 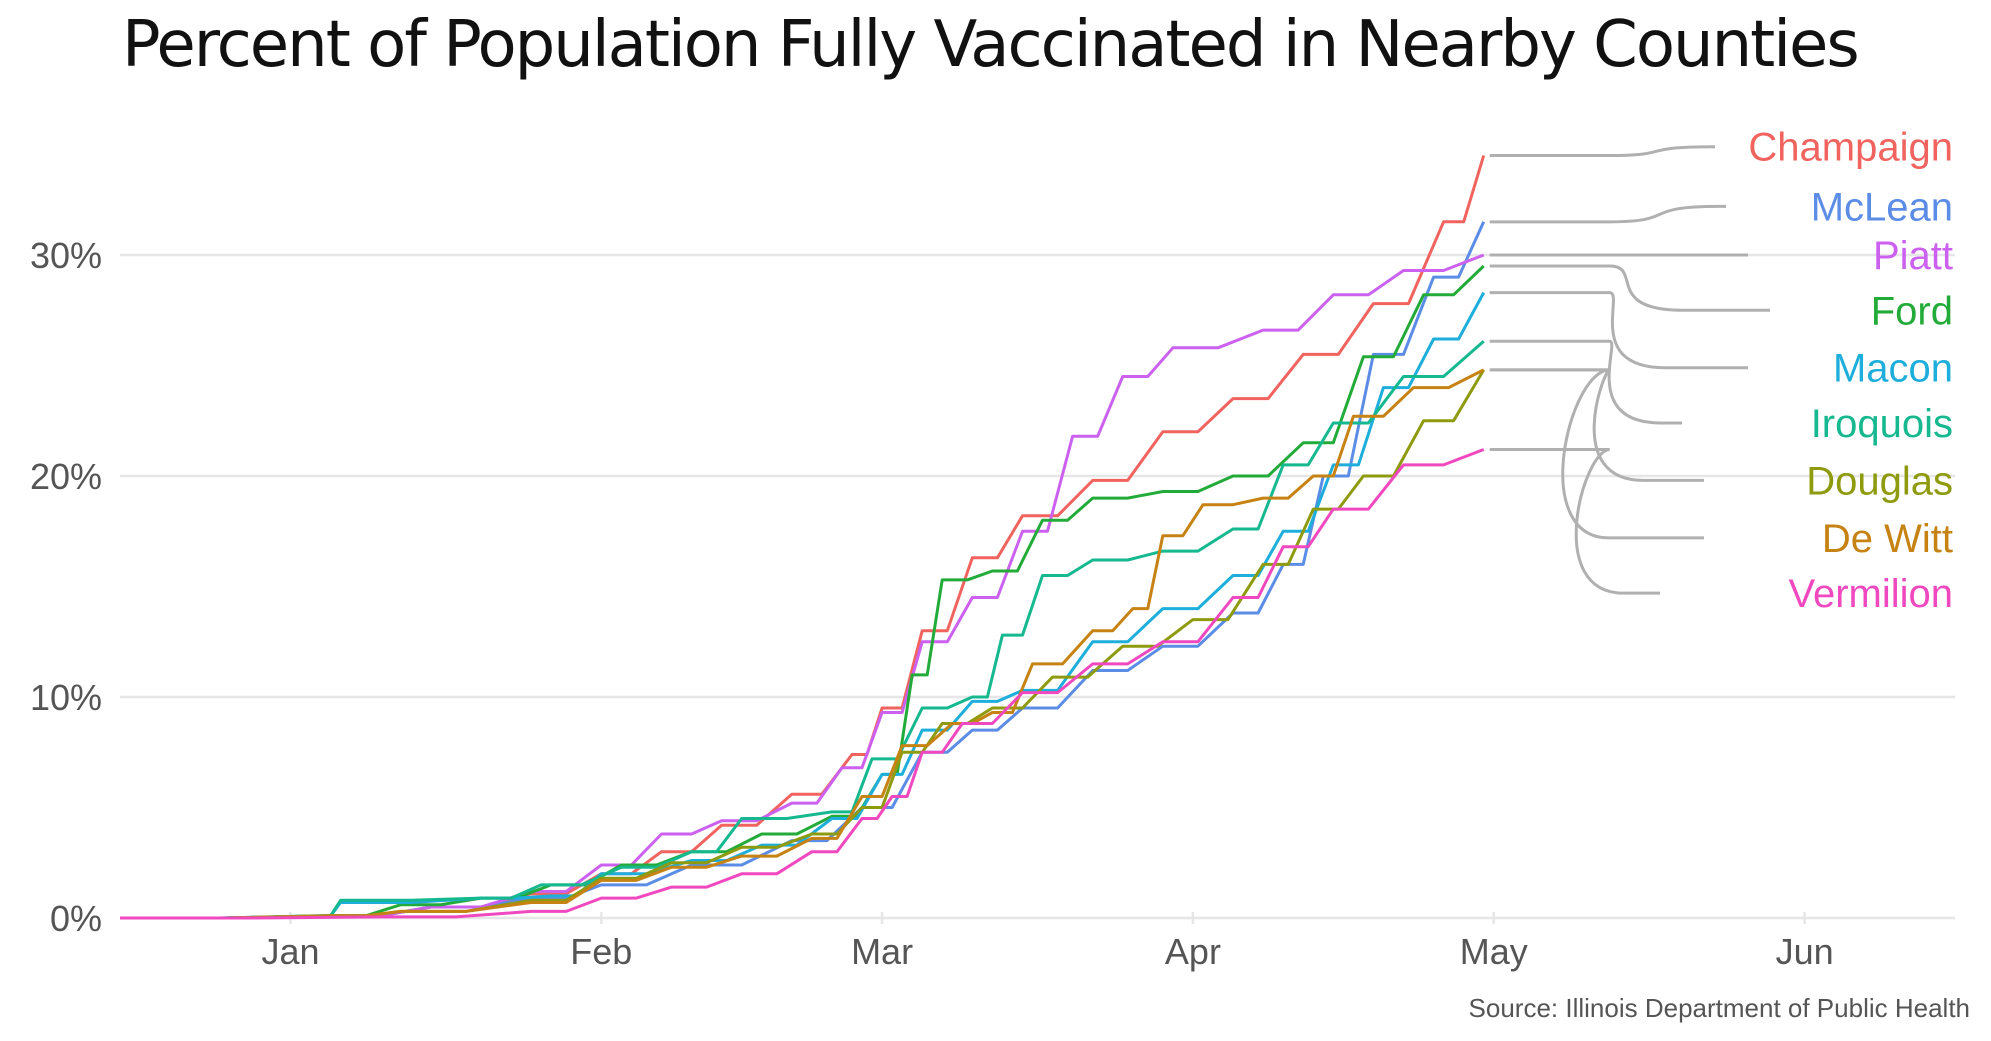 I want to click on x-tick-label: Feb, so click(x=601, y=951).